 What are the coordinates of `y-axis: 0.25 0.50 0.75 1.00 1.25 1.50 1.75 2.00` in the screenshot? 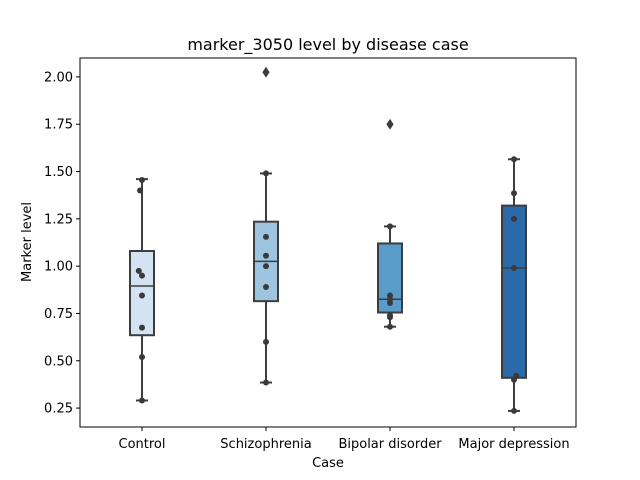 It's located at (62, 243).